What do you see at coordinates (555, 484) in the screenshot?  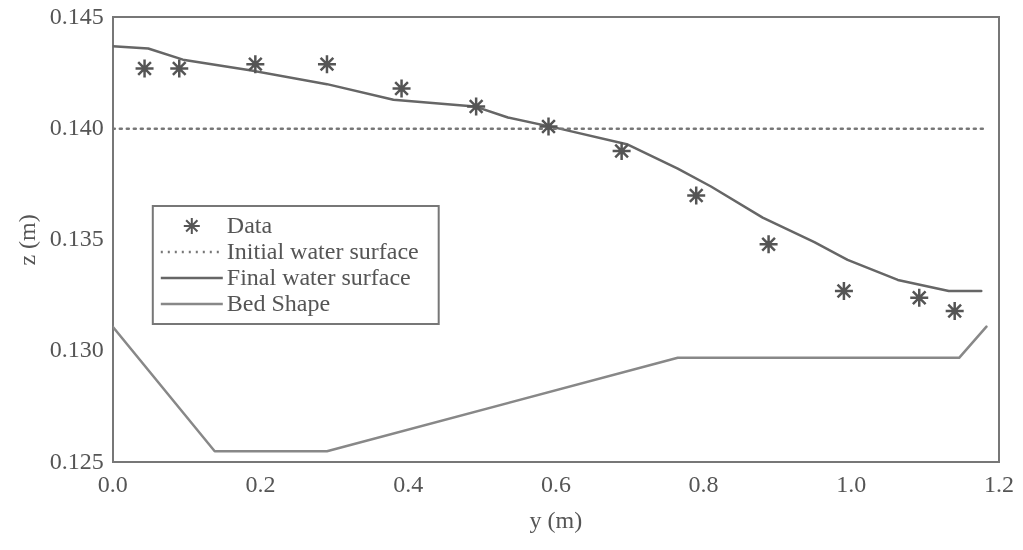 I see `x-tick-label: 0.6` at bounding box center [555, 484].